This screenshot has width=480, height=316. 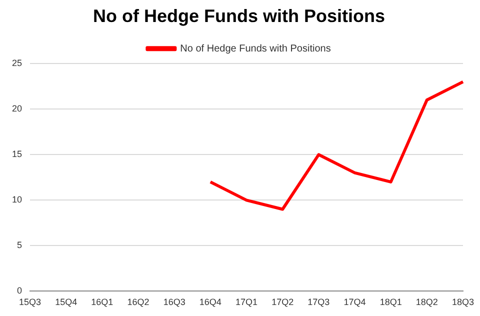 What do you see at coordinates (30, 302) in the screenshot?
I see `x-tick-label: 15Q3` at bounding box center [30, 302].